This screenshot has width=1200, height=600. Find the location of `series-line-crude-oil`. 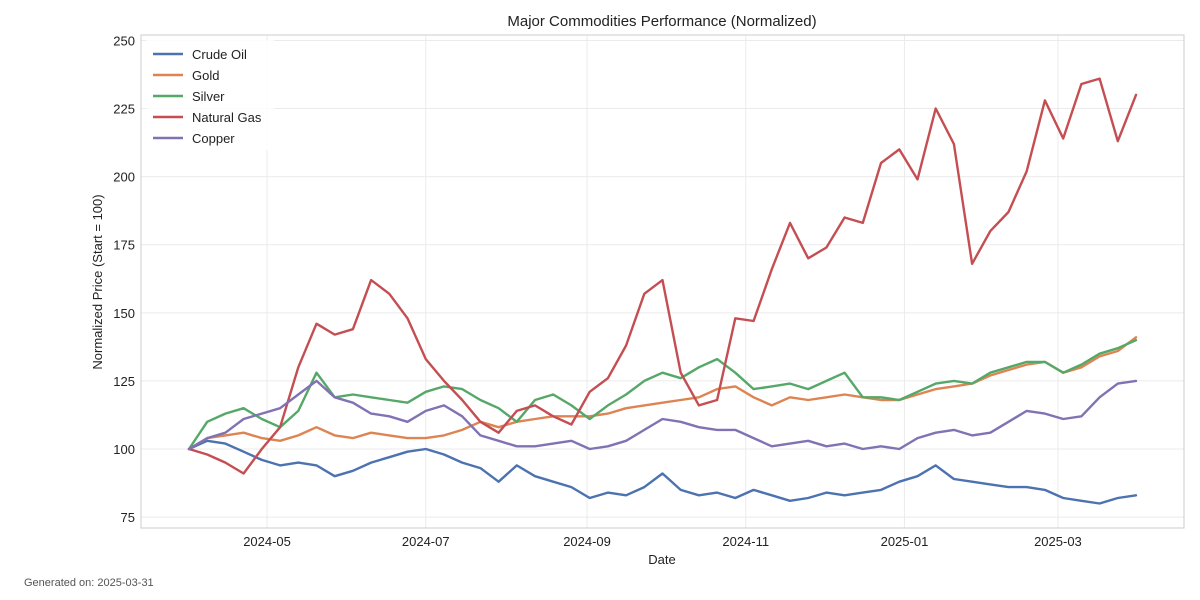

series-line-crude-oil is located at coordinates (662, 472).